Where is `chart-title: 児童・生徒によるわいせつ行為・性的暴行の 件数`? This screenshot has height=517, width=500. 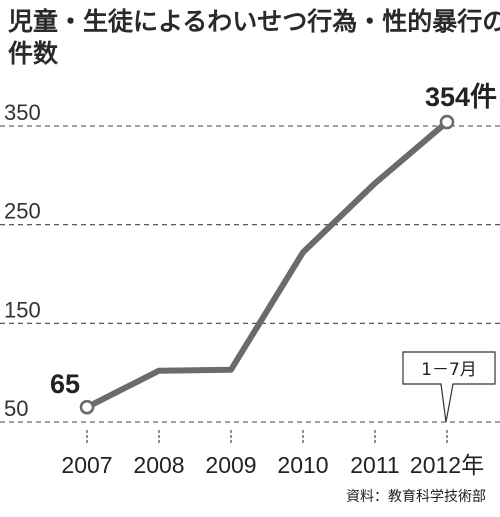
chart-title: 児童・生徒によるわいせつ行為・性的暴行の 件数 is located at coordinates (254, 37).